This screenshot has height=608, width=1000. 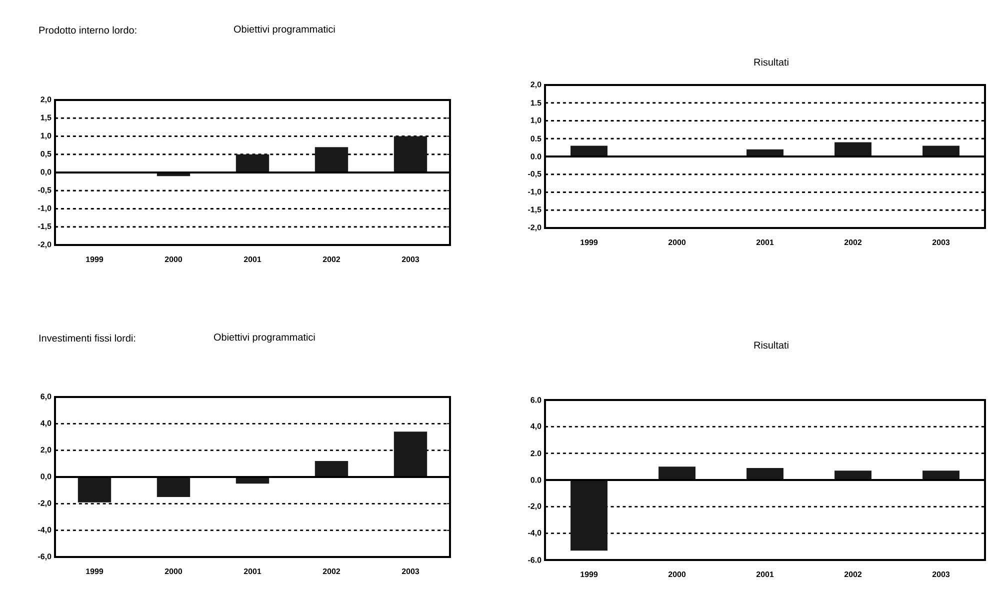 What do you see at coordinates (87, 338) in the screenshot?
I see `chart-title: Investimenti fissi lordi:` at bounding box center [87, 338].